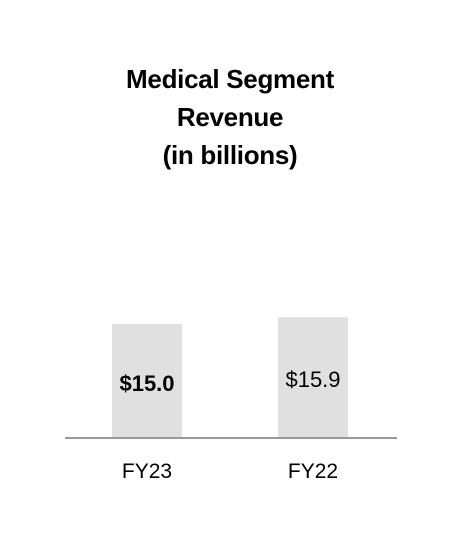  I want to click on chart-title-line-2: Revenue, so click(230, 117).